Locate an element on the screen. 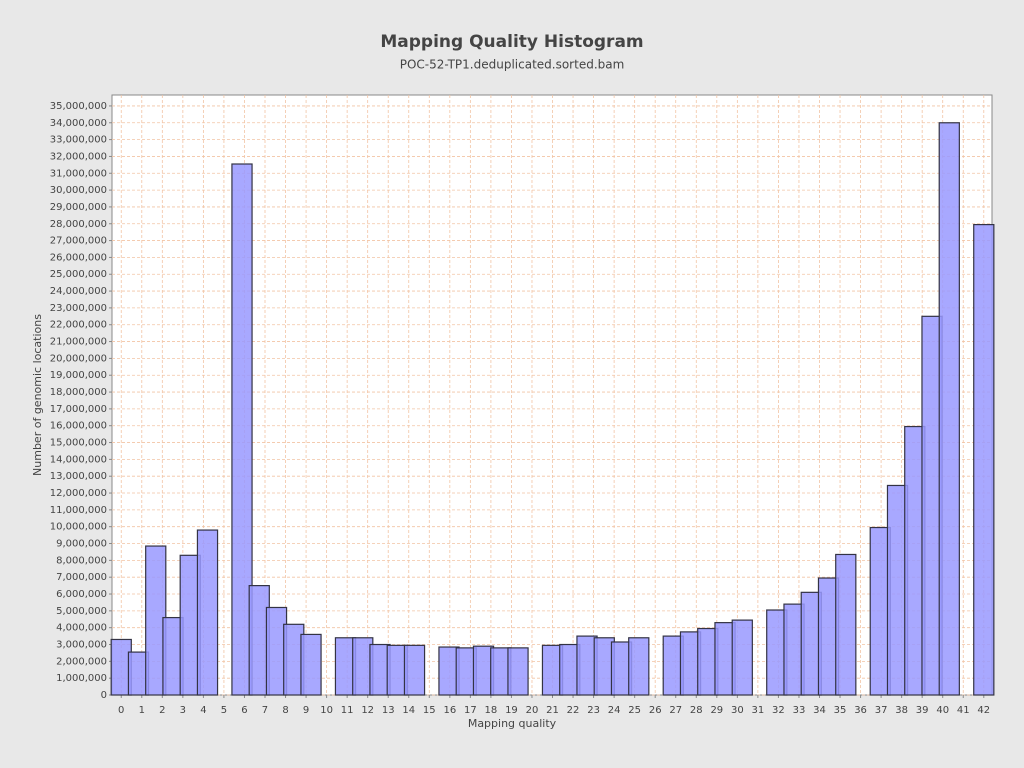 This screenshot has width=1024, height=768. x-tick-label: 14 is located at coordinates (408, 710).